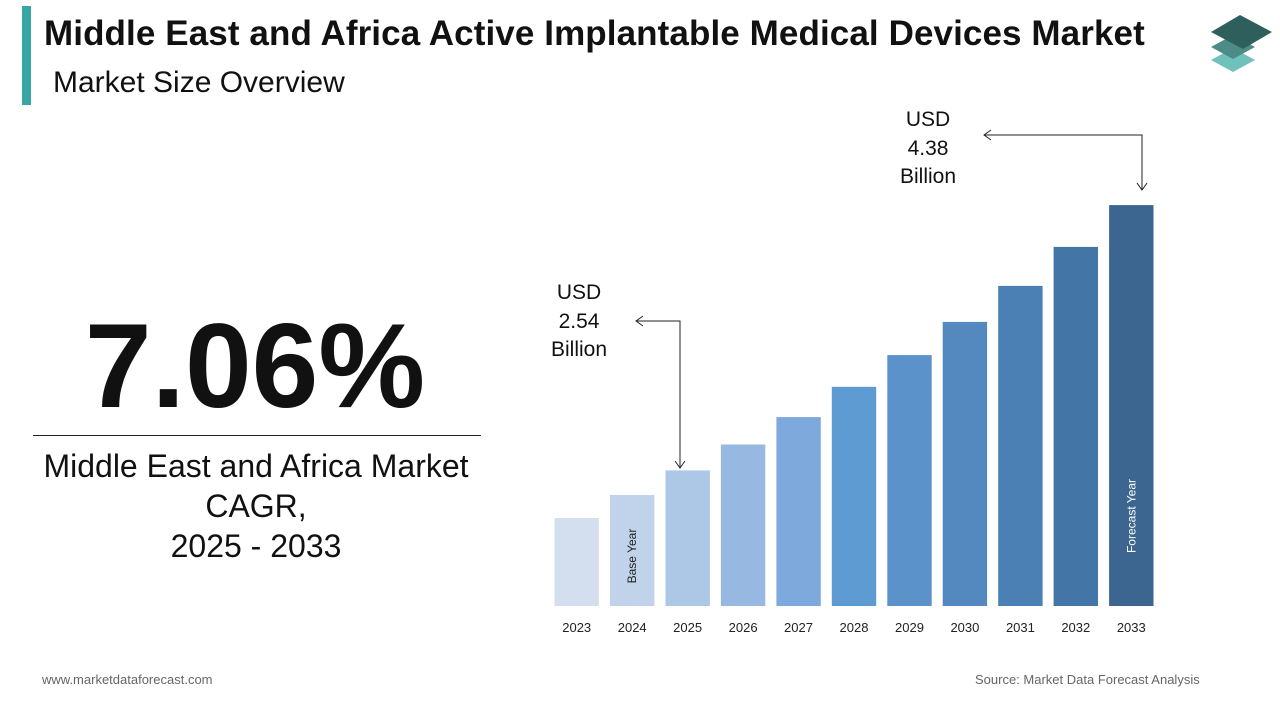 This screenshot has height=720, width=1280. Describe the element at coordinates (854, 496) in the screenshot. I see `bar-2028` at that location.